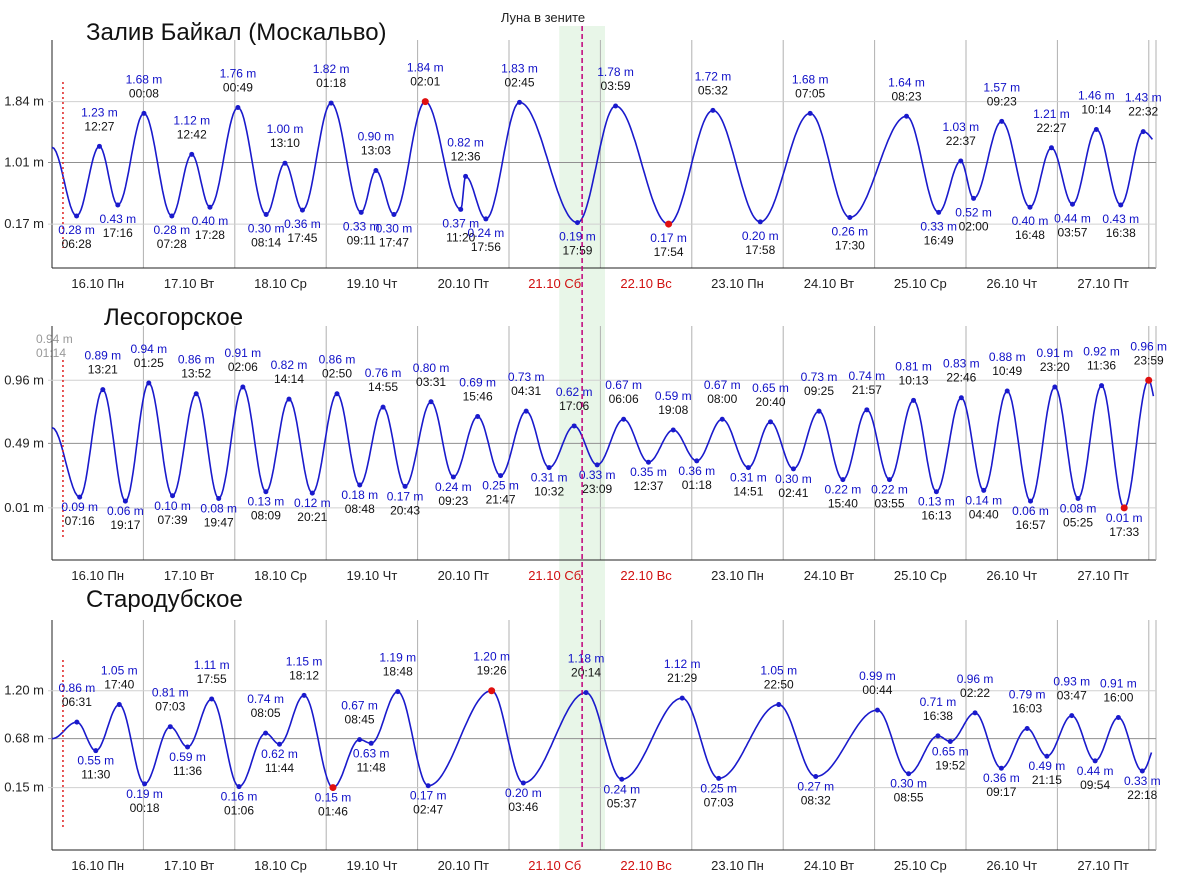 This screenshot has width=1200, height=881. I want to click on low-tide-time: 17:59, so click(577, 251).